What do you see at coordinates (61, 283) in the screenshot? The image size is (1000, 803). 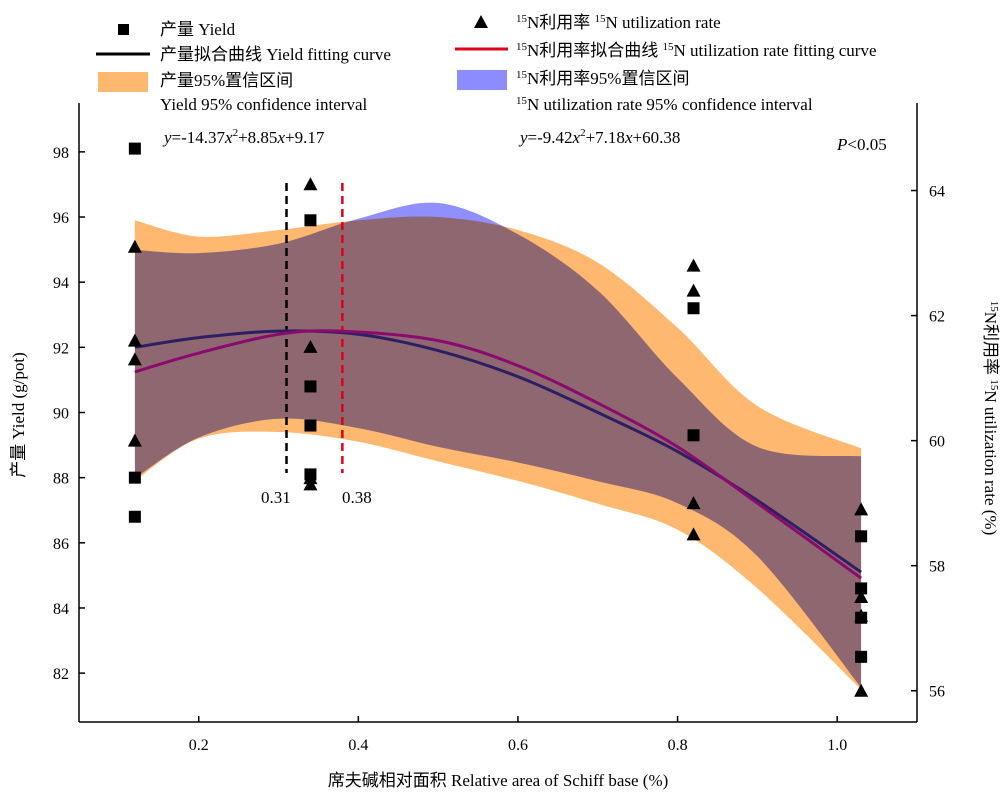 I see `y-left-tick-label: 94` at bounding box center [61, 283].